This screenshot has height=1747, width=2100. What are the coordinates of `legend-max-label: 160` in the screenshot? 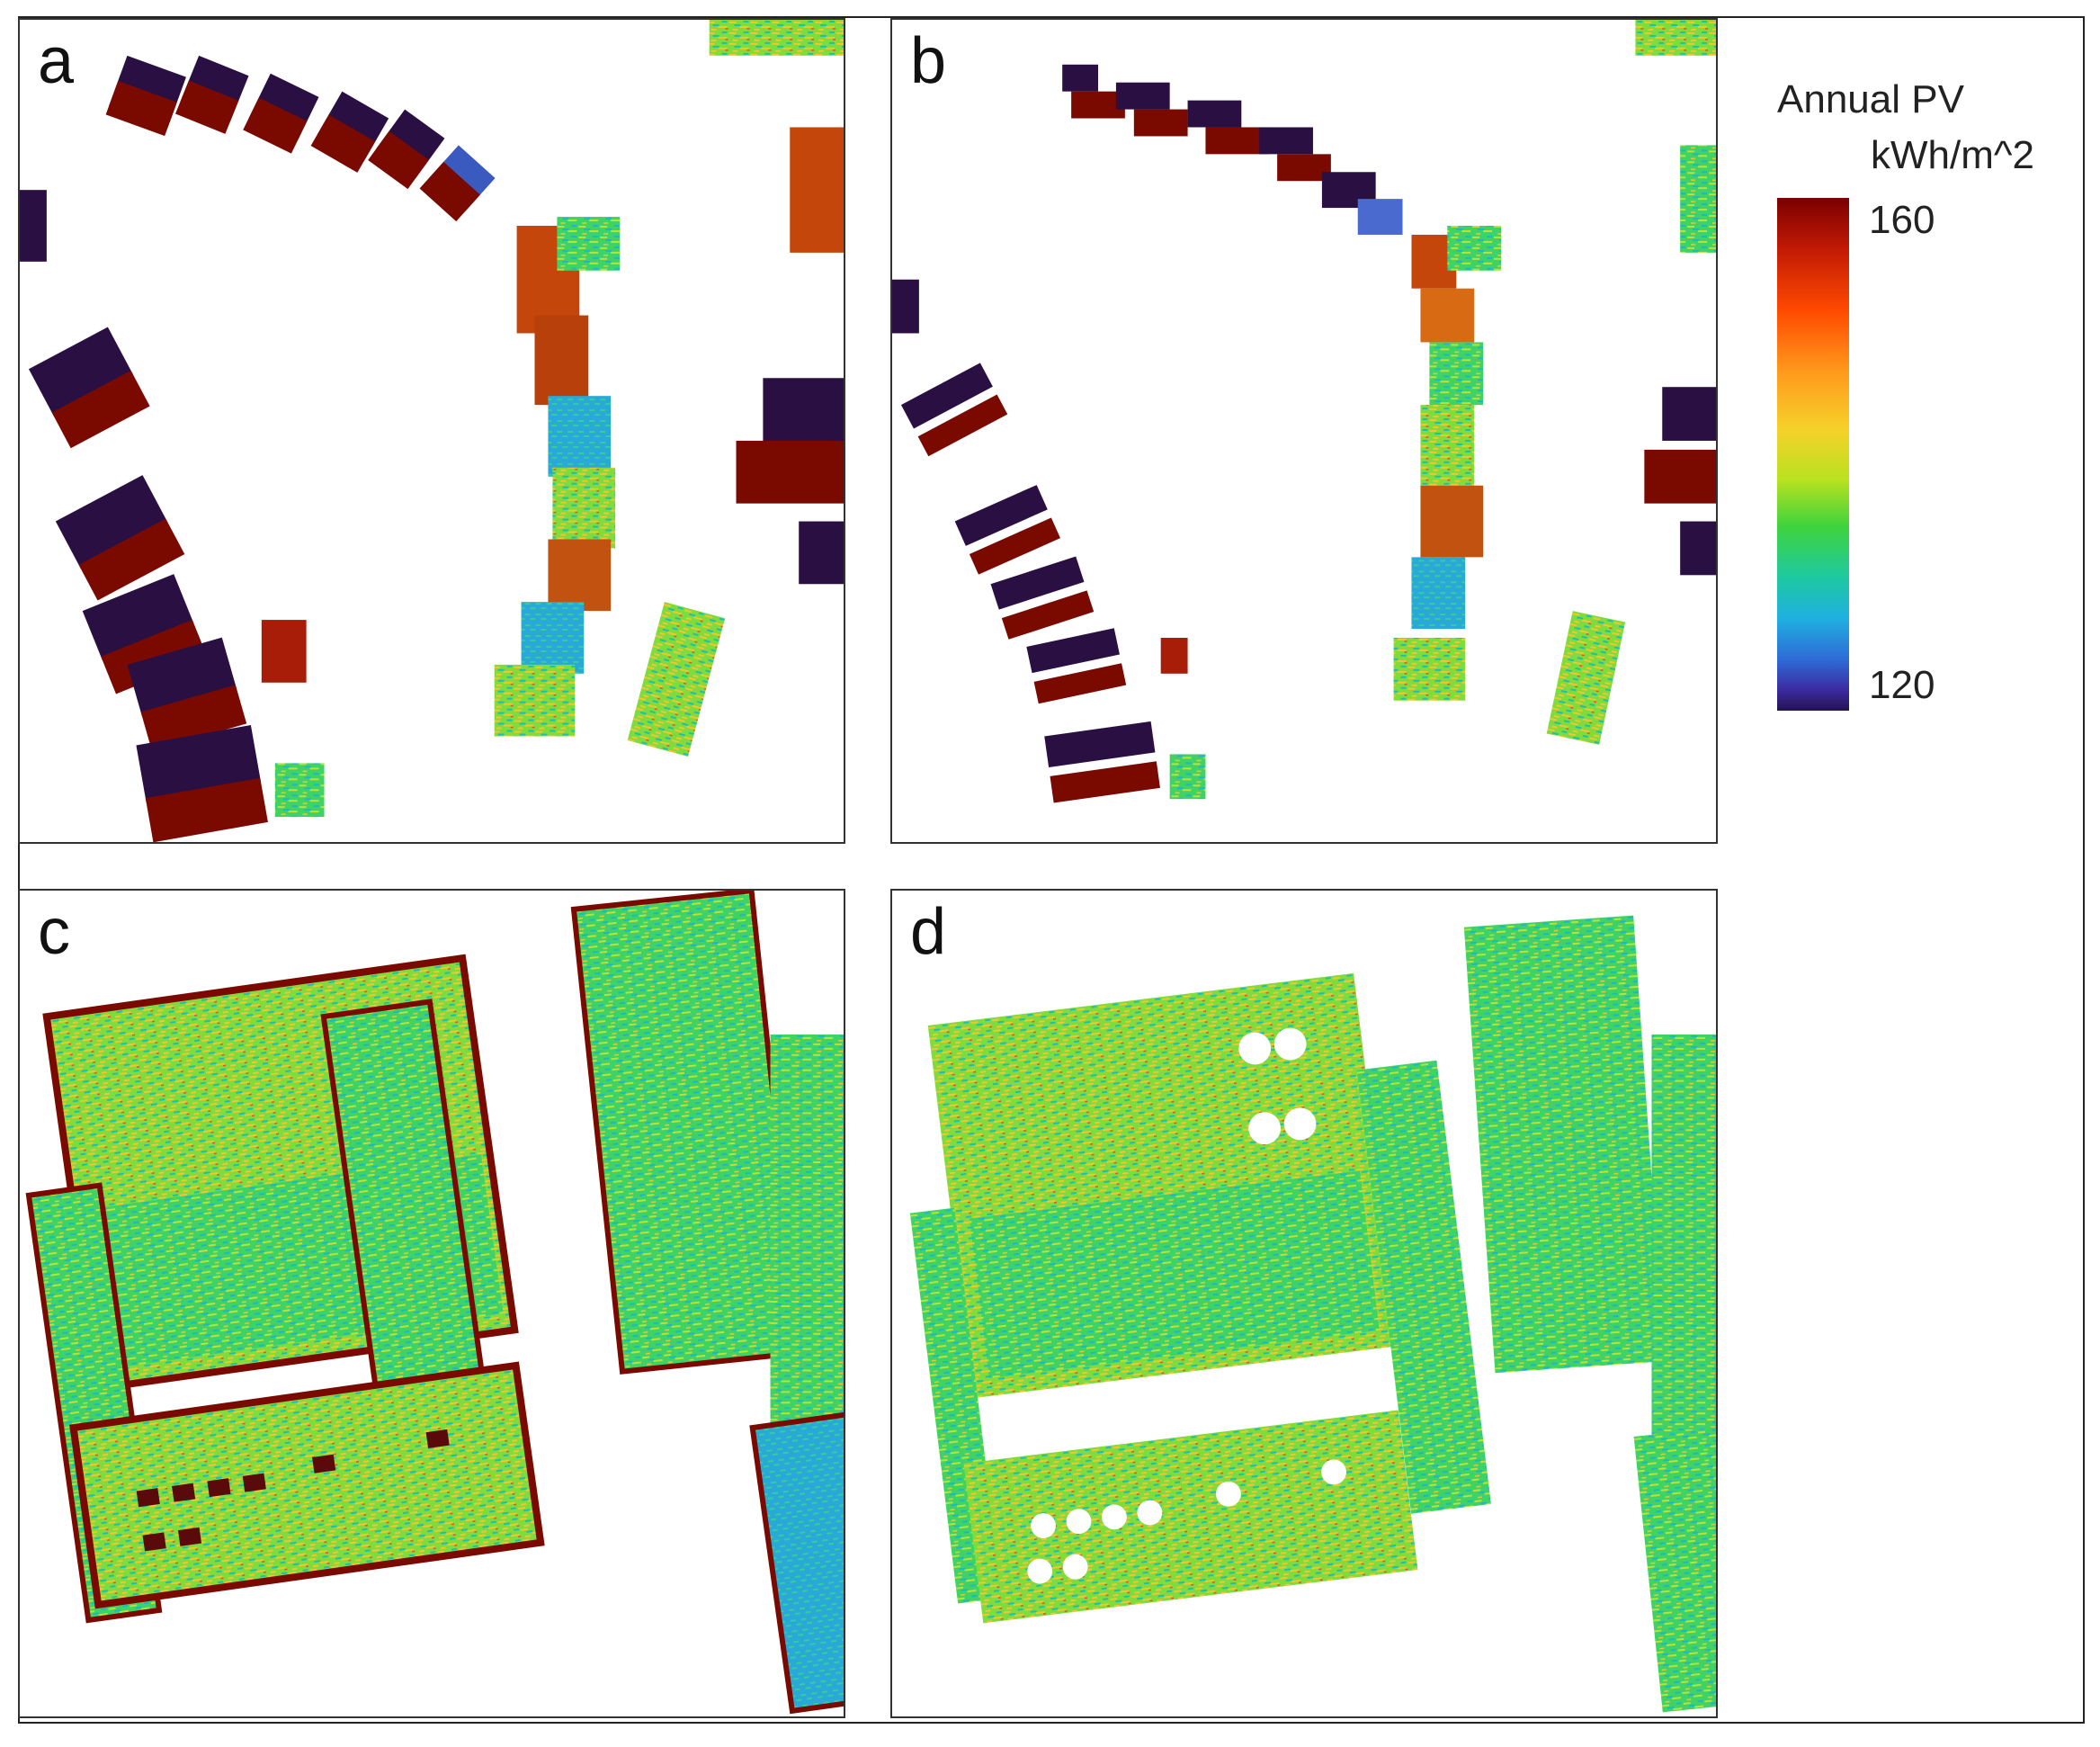 It's located at (1902, 220).